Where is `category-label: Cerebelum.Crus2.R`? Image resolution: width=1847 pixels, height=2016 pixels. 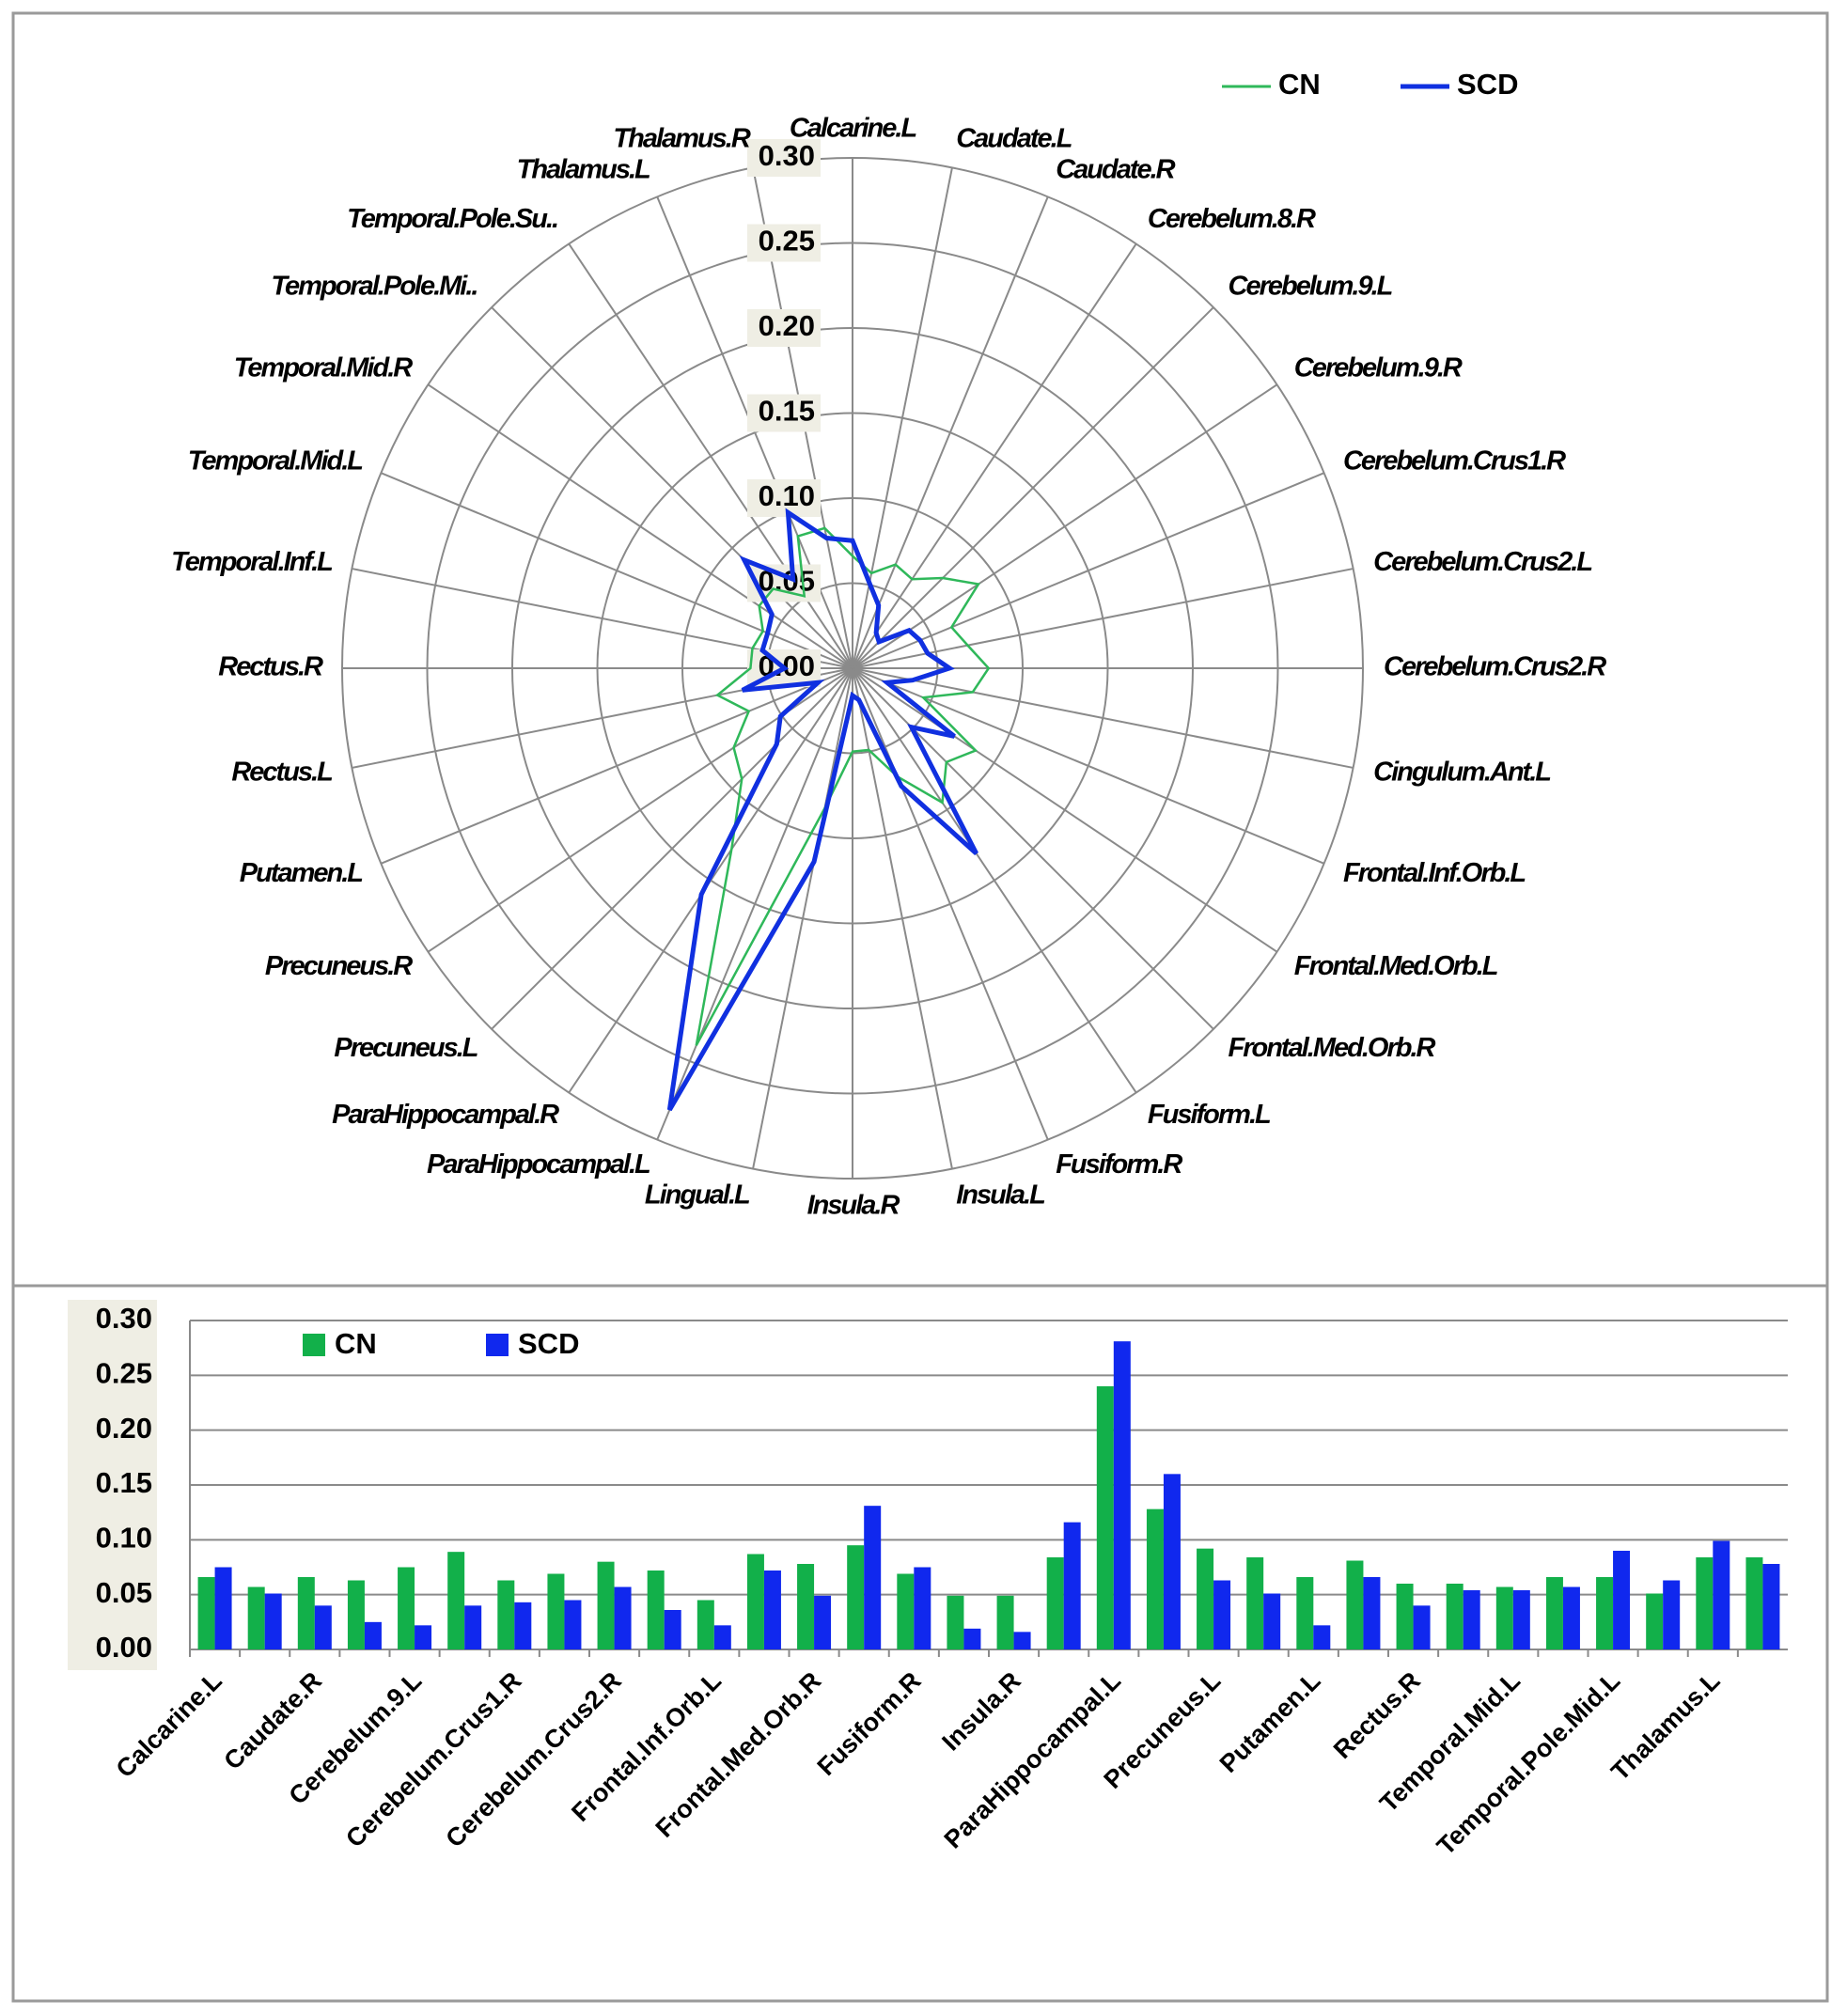
category-label: Cerebelum.Crus2.R is located at coordinates (1495, 667).